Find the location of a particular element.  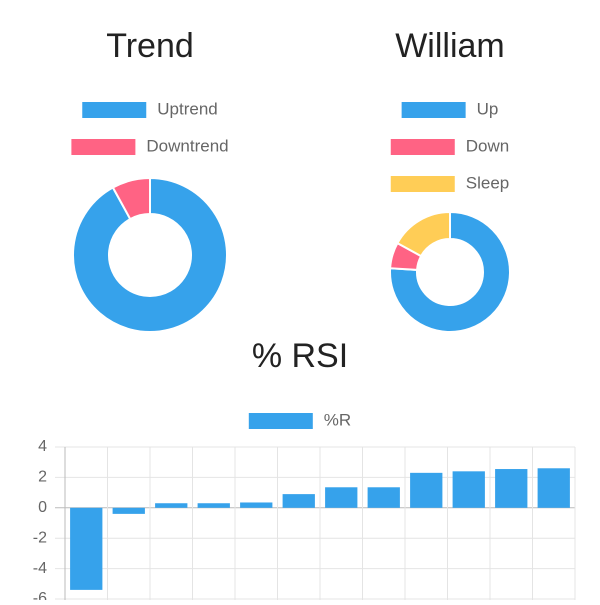

legend-label: Downtrend is located at coordinates (187, 145).